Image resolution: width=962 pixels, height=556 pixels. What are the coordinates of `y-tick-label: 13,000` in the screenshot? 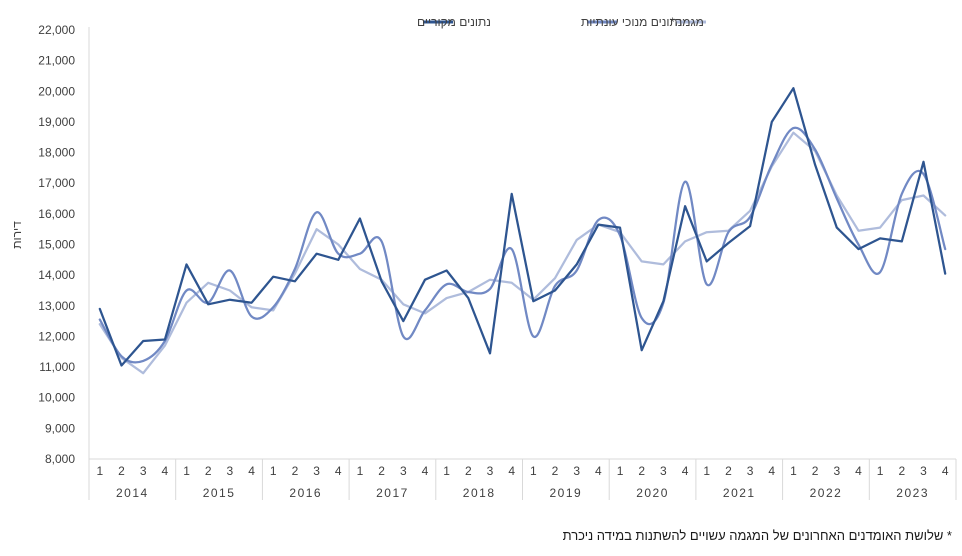 It's located at (56, 306).